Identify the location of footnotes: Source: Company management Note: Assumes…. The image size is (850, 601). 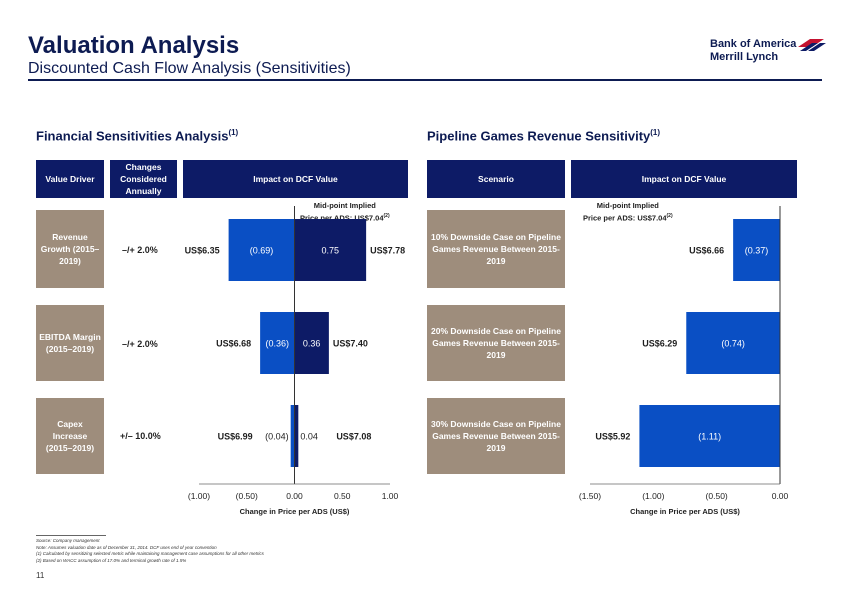
(150, 551).